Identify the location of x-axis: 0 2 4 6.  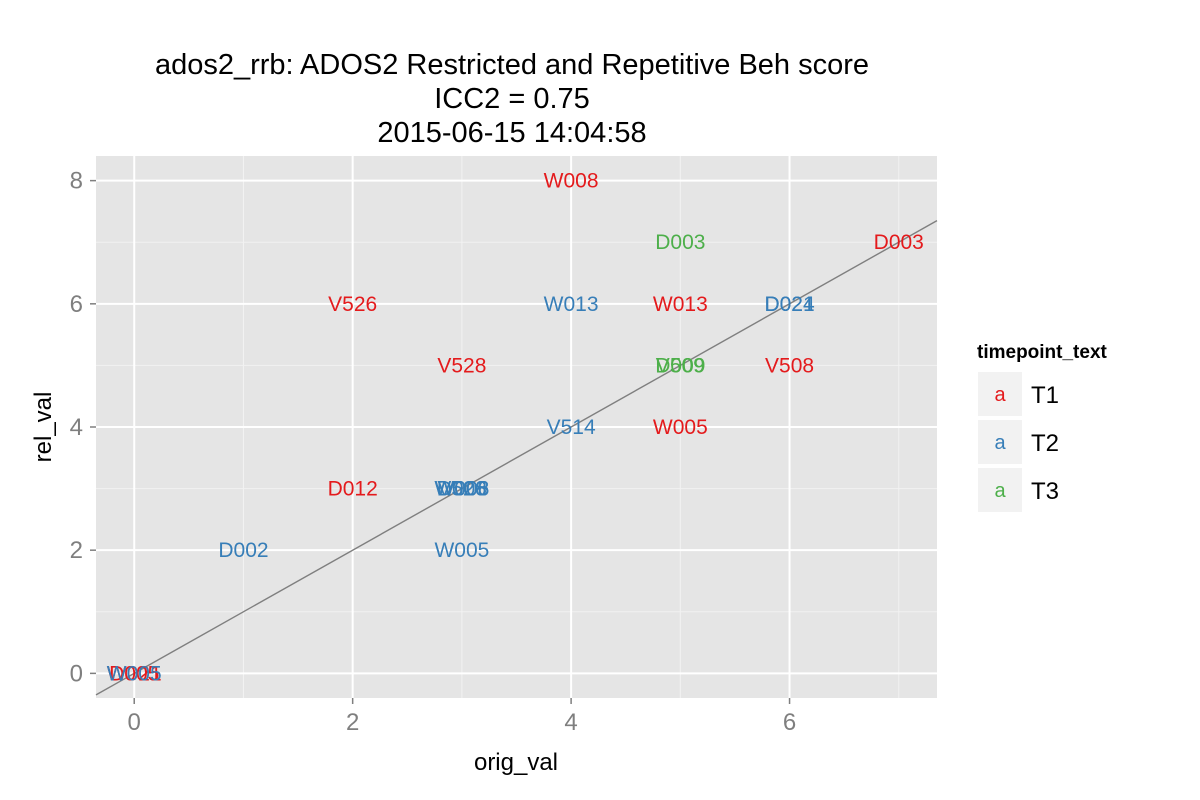
(462, 717).